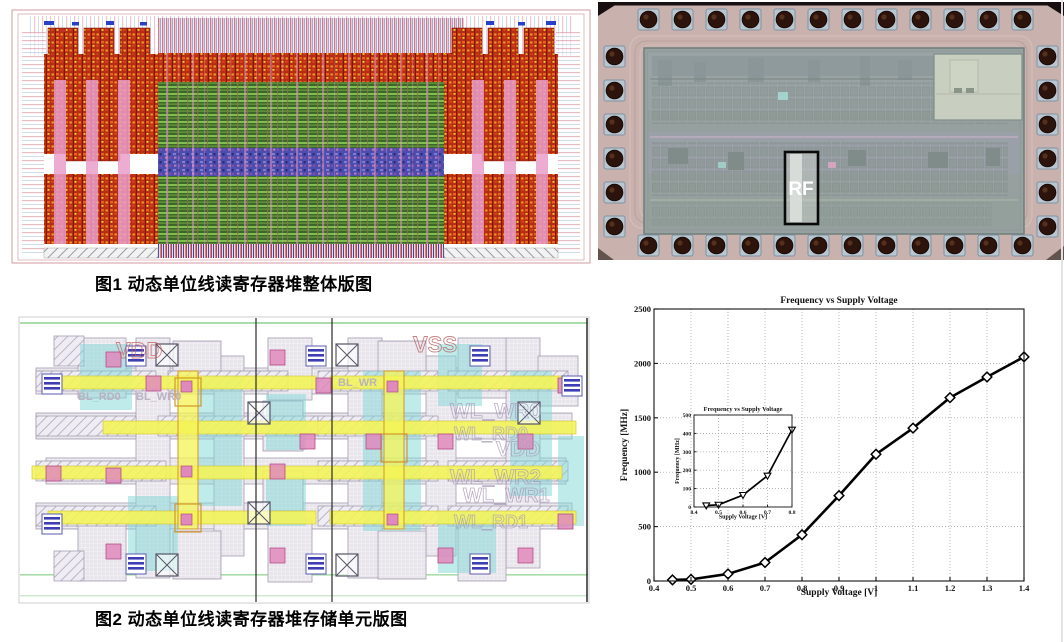 The image size is (1064, 642). Describe the element at coordinates (495, 477) in the screenshot. I see `svg-text: WL_WR2` at that location.